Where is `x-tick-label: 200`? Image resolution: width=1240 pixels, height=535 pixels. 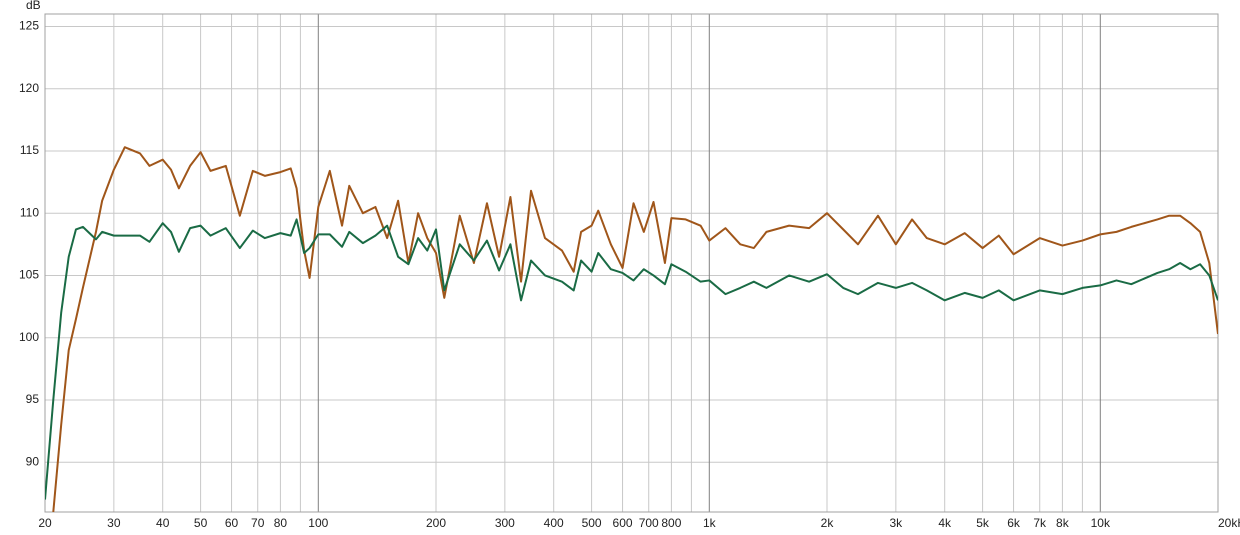
x-tick-label: 200 is located at coordinates (436, 523).